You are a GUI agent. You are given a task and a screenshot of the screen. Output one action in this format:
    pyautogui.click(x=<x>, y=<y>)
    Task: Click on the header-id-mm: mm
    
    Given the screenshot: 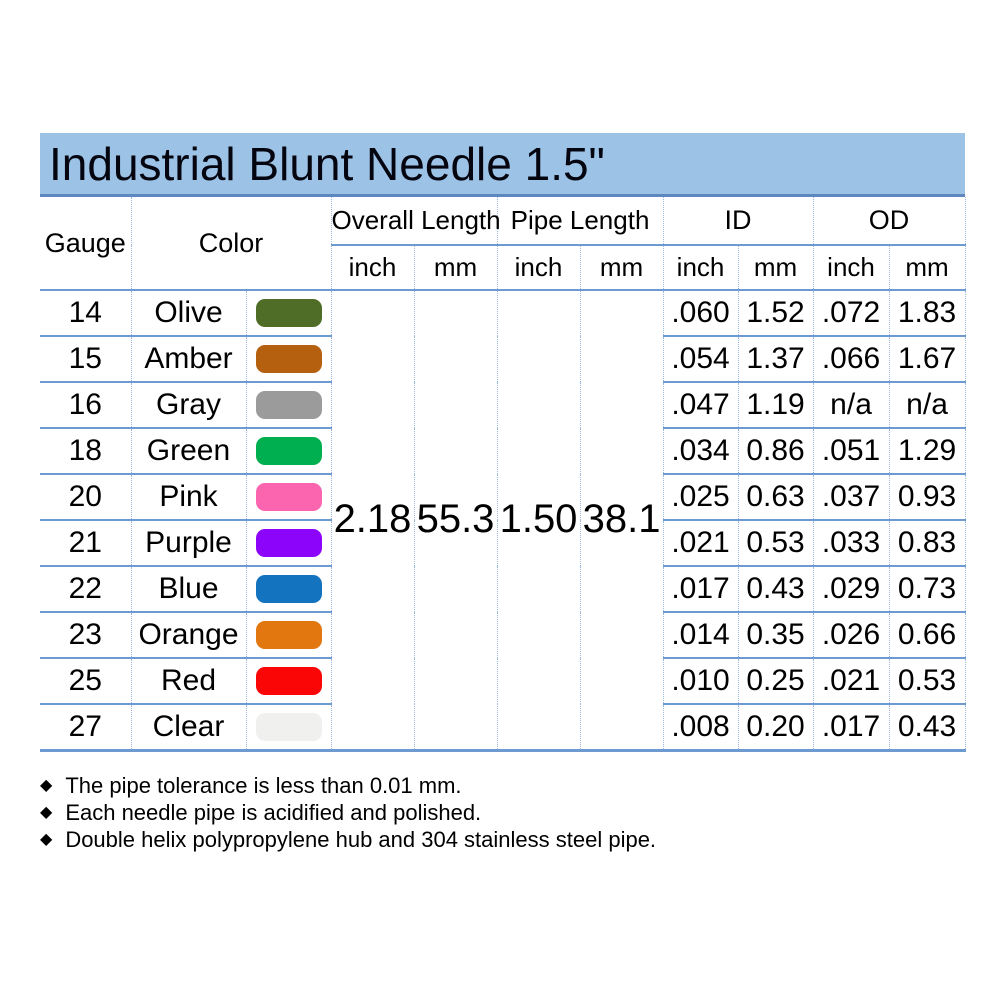 What is the action you would take?
    pyautogui.click(x=776, y=268)
    